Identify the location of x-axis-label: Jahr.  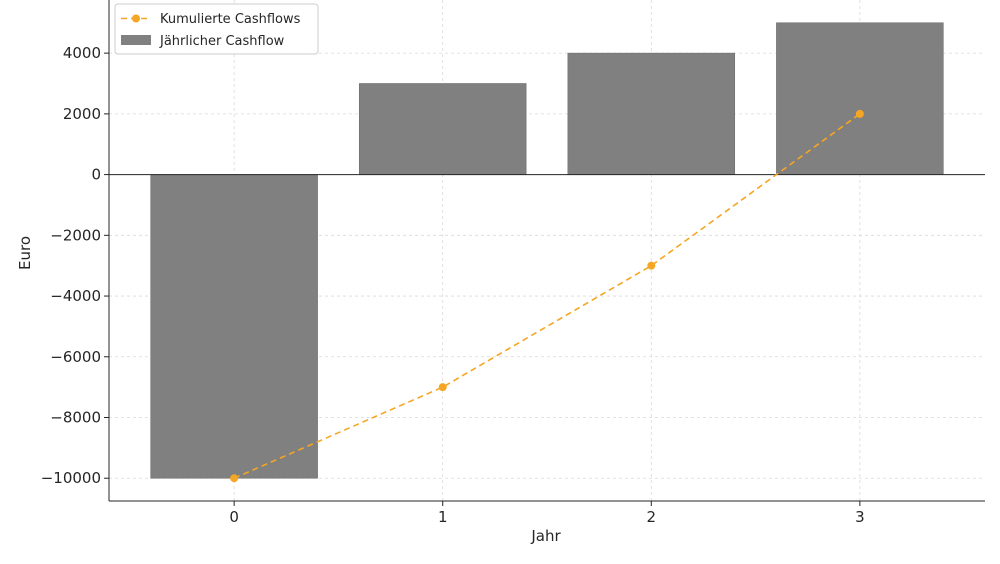
(545, 536).